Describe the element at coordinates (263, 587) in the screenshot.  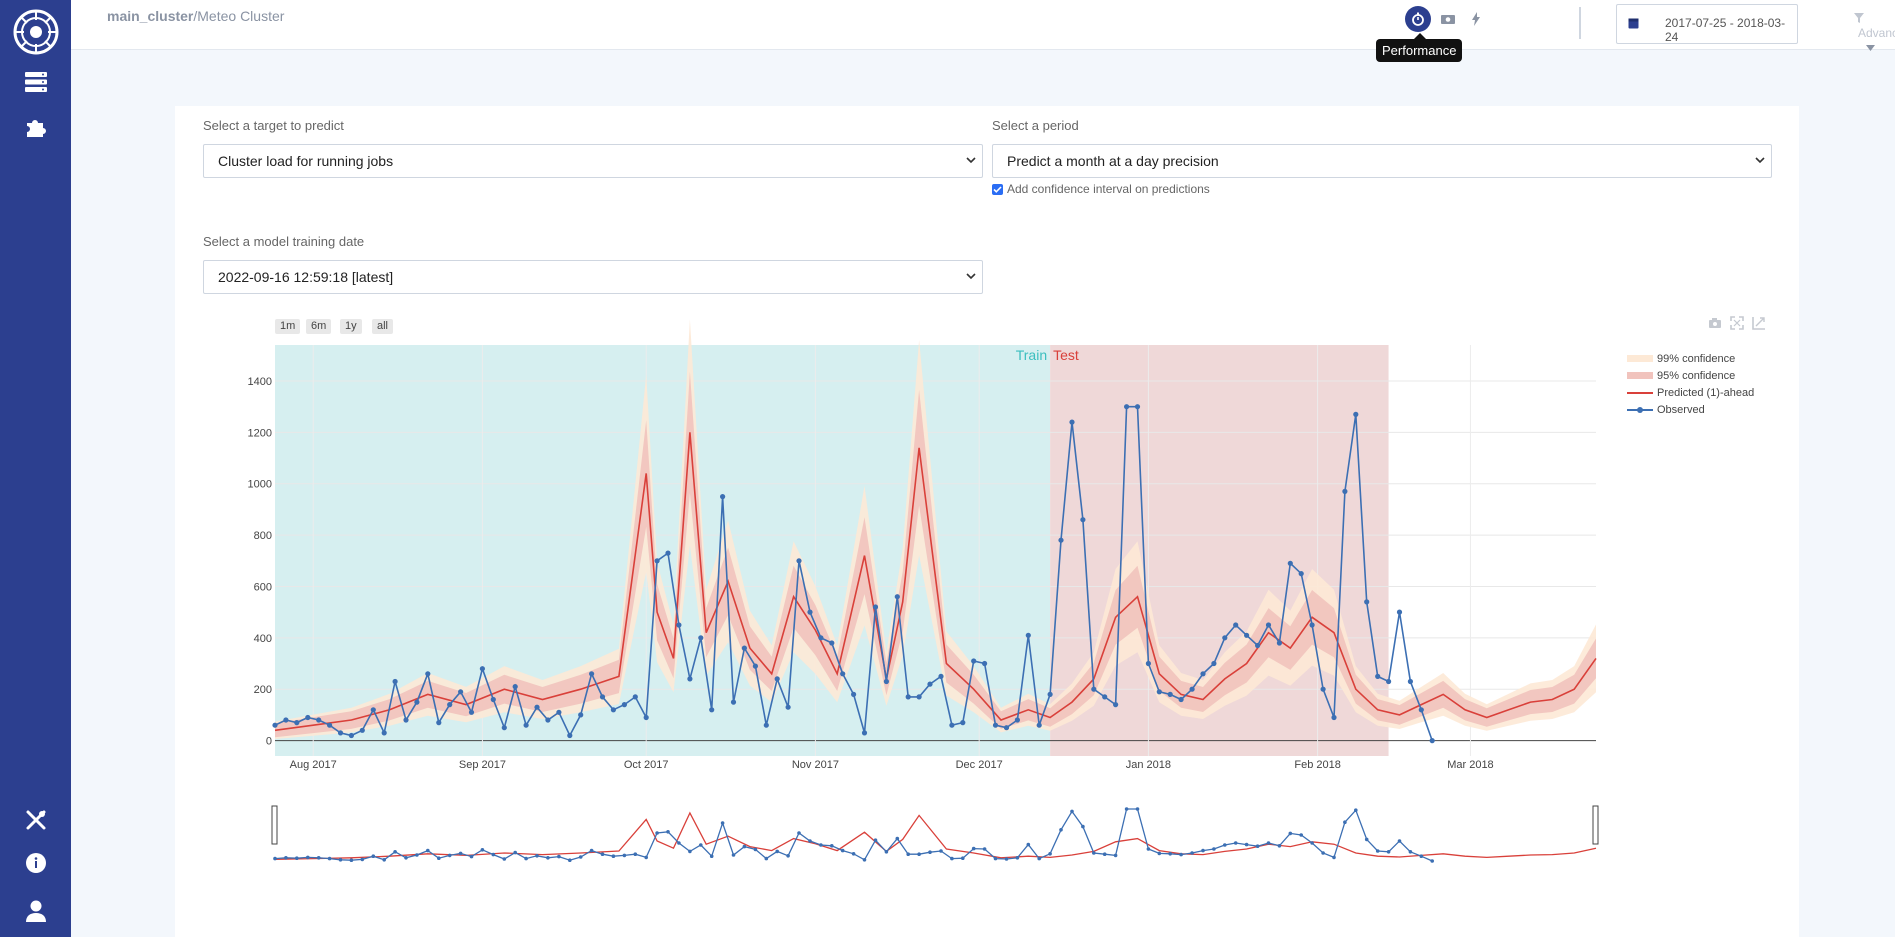
I see `y-tick-label: 600` at that location.